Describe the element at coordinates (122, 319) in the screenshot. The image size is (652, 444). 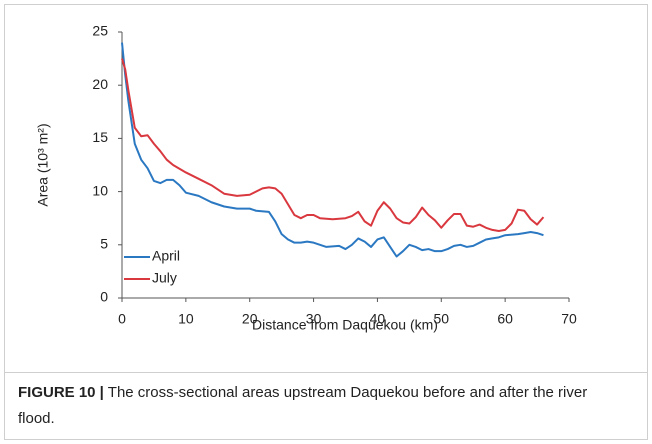
I see `x-tick-label: 0` at that location.